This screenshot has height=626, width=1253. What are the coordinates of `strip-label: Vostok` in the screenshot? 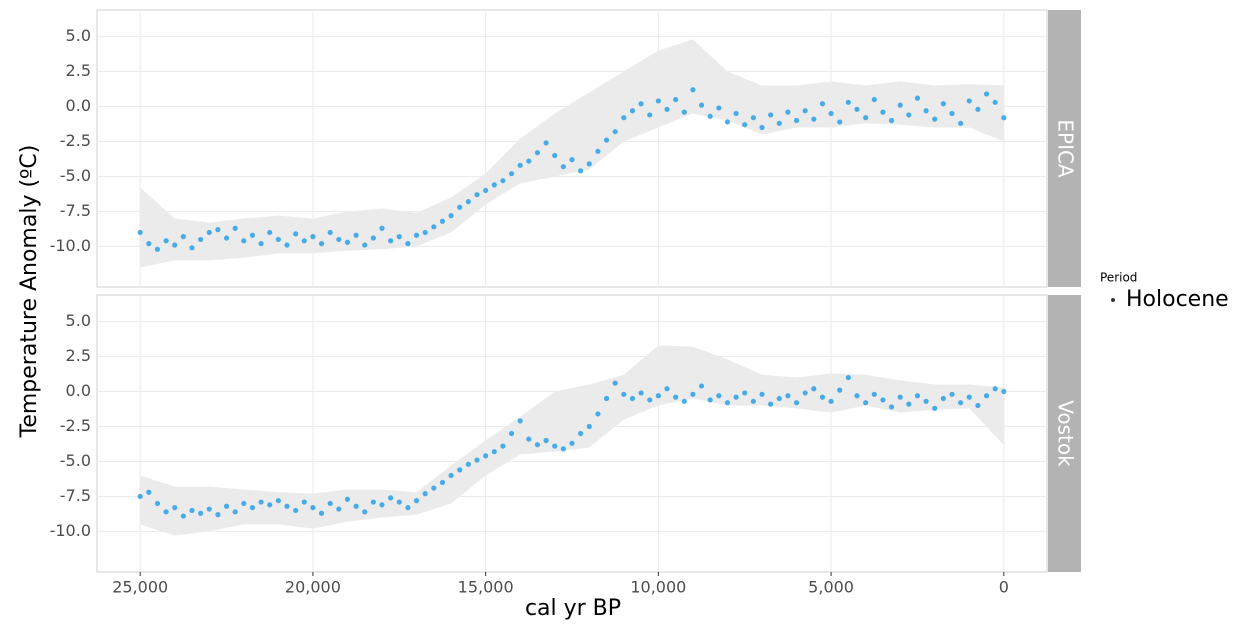 It's located at (1066, 433).